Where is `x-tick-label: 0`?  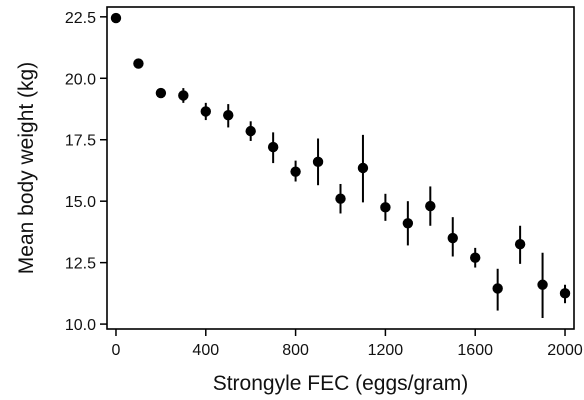 x-tick-label: 0 is located at coordinates (116, 350).